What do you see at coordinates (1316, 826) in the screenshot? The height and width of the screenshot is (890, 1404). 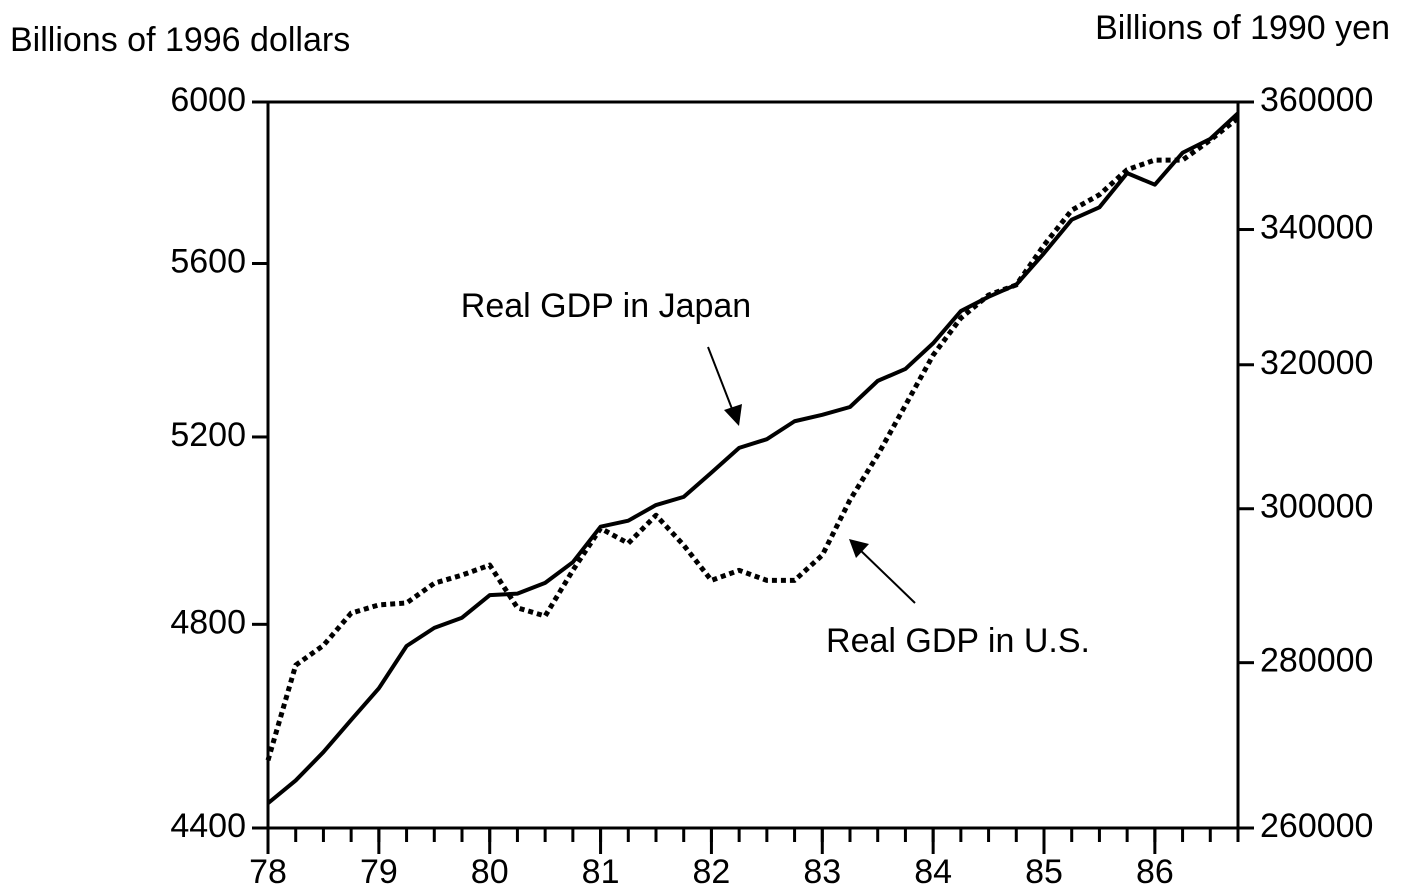 I see `y2-tick-label: 260000` at bounding box center [1316, 826].